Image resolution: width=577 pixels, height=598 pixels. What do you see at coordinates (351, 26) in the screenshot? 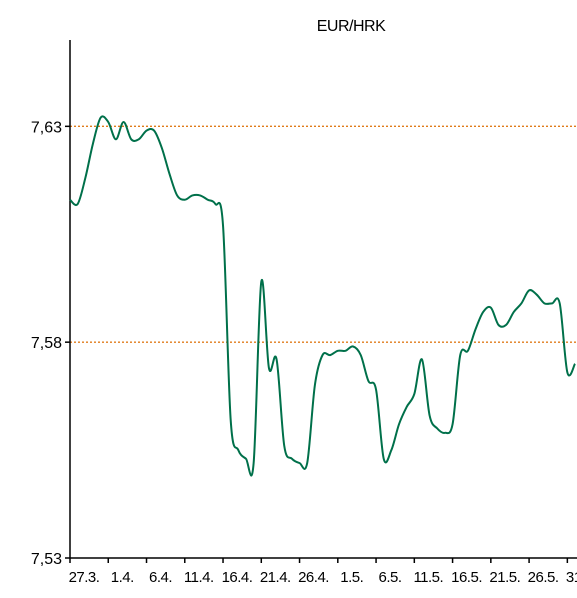
I see `chart-title: EUR/HRK` at bounding box center [351, 26].